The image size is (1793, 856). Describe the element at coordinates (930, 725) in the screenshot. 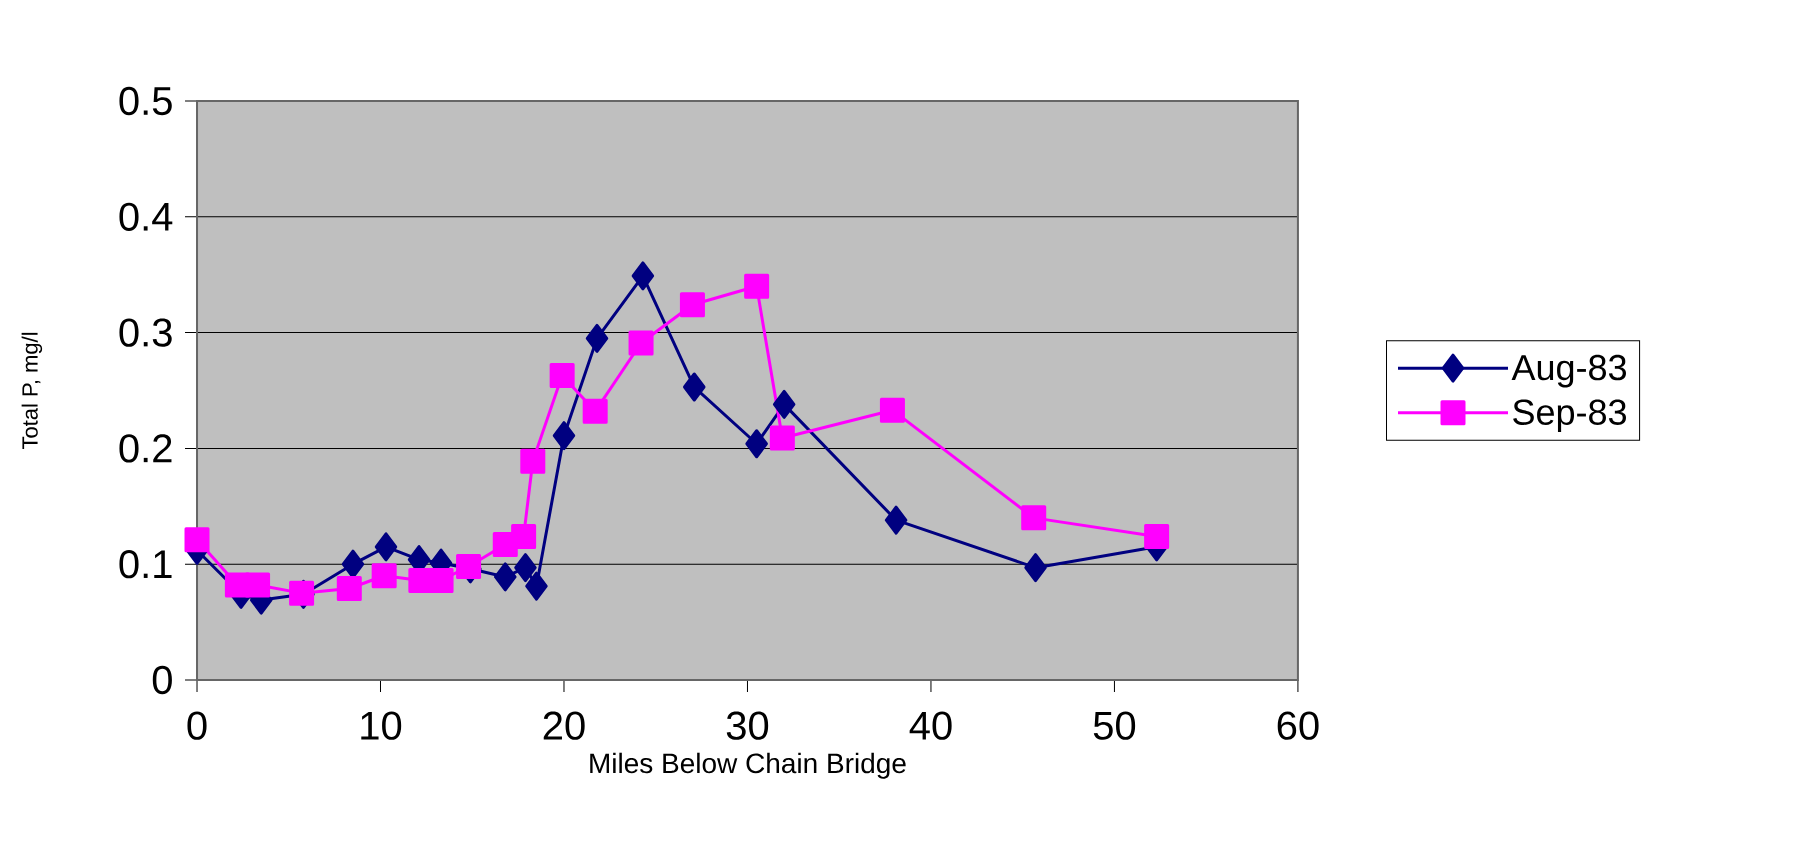

I see `x-tick-label: 40` at that location.